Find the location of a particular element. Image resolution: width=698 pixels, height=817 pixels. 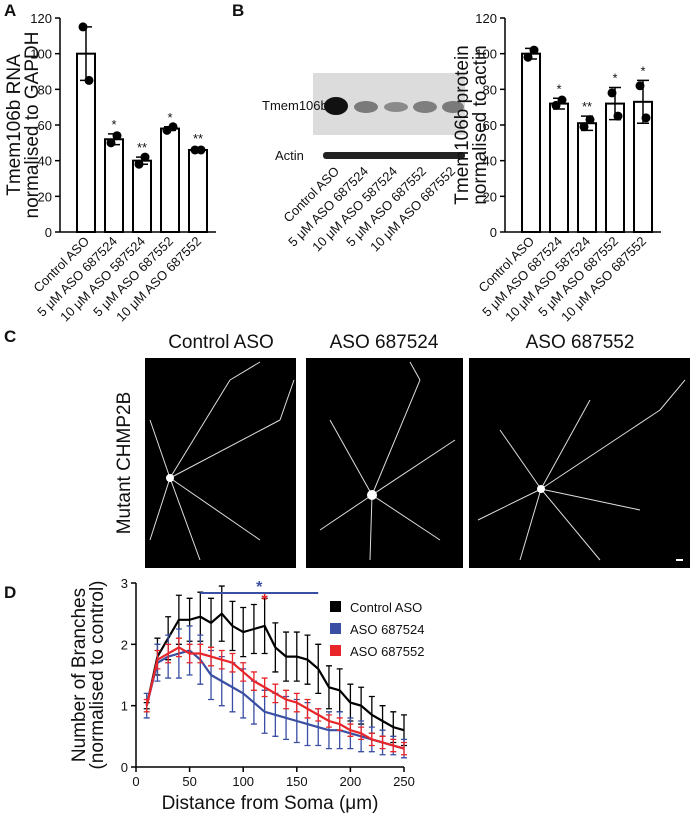

y-axis-label: normalised to actin is located at coordinates (480, 124).